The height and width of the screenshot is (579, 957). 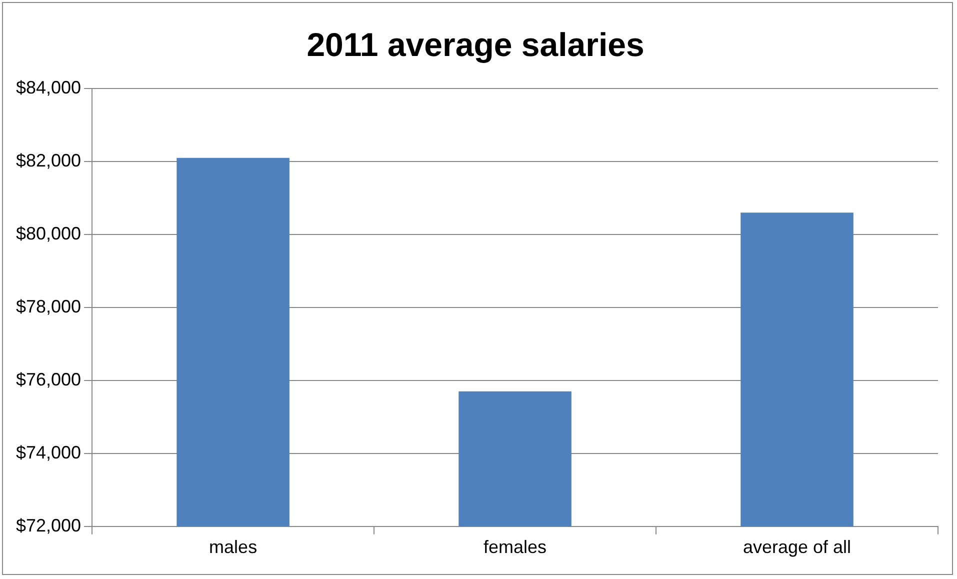 I want to click on y-tick-label: $82,000, so click(x=49, y=160).